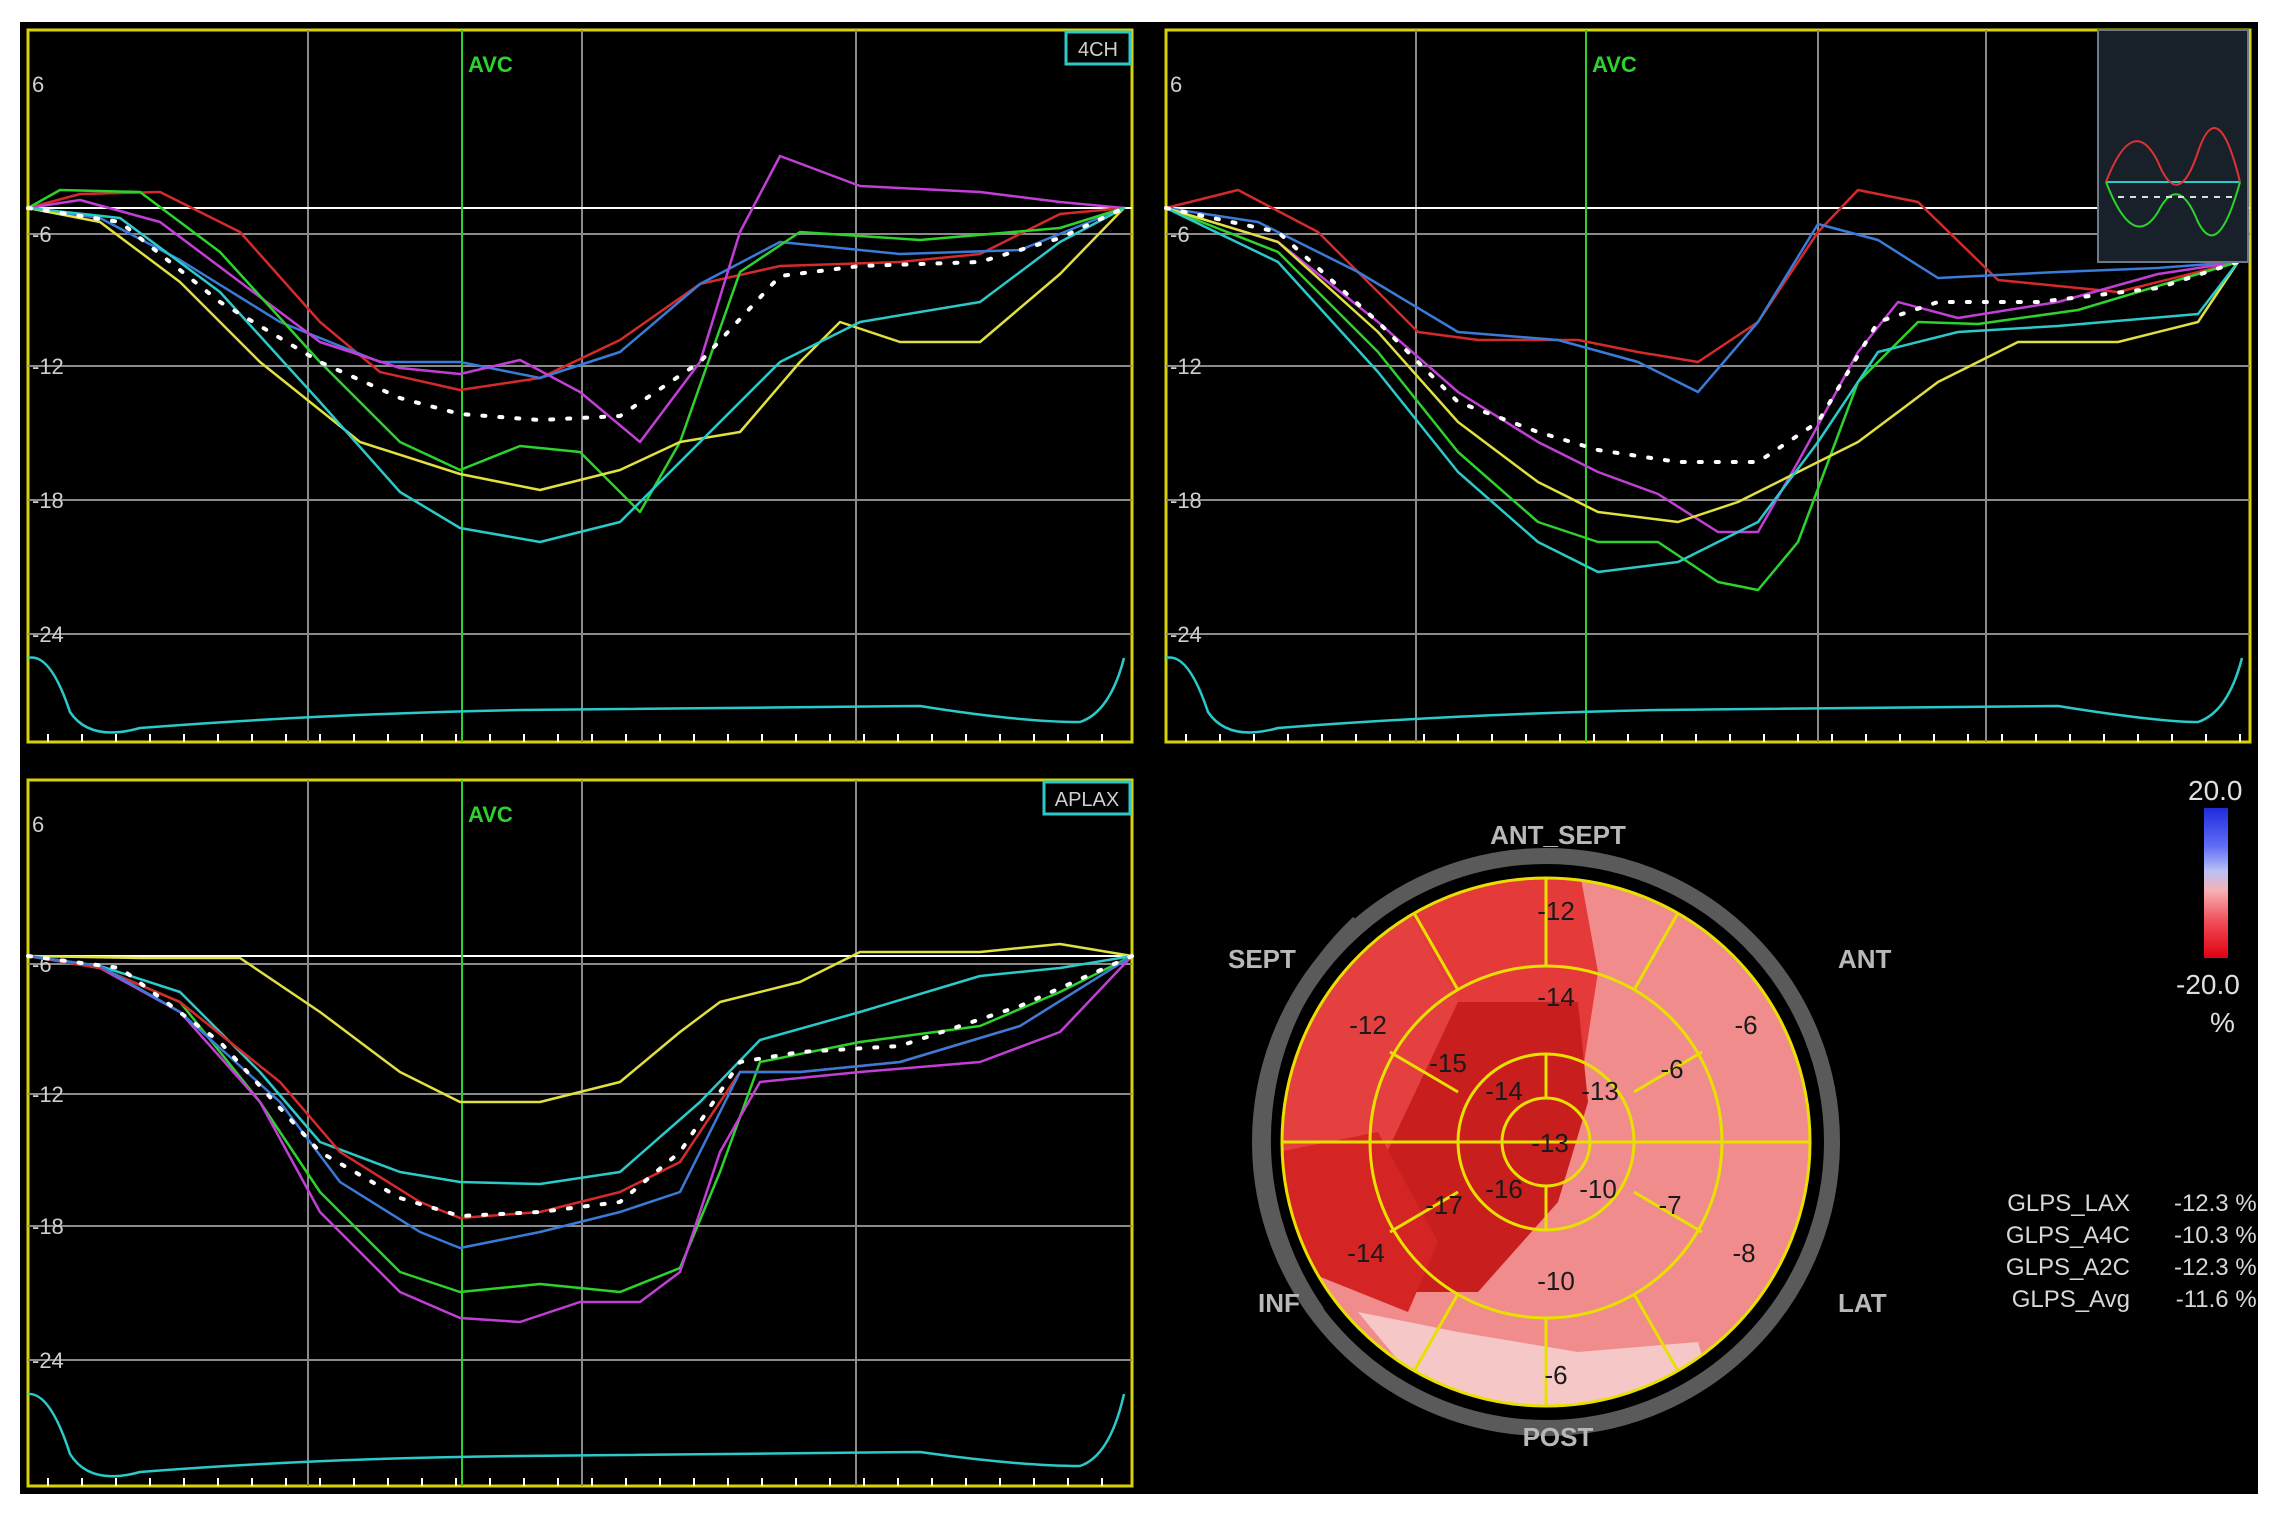 This screenshot has width=2278, height=1516. What do you see at coordinates (1444, 1205) in the screenshot?
I see `segment-value-mid-inf: -17` at bounding box center [1444, 1205].